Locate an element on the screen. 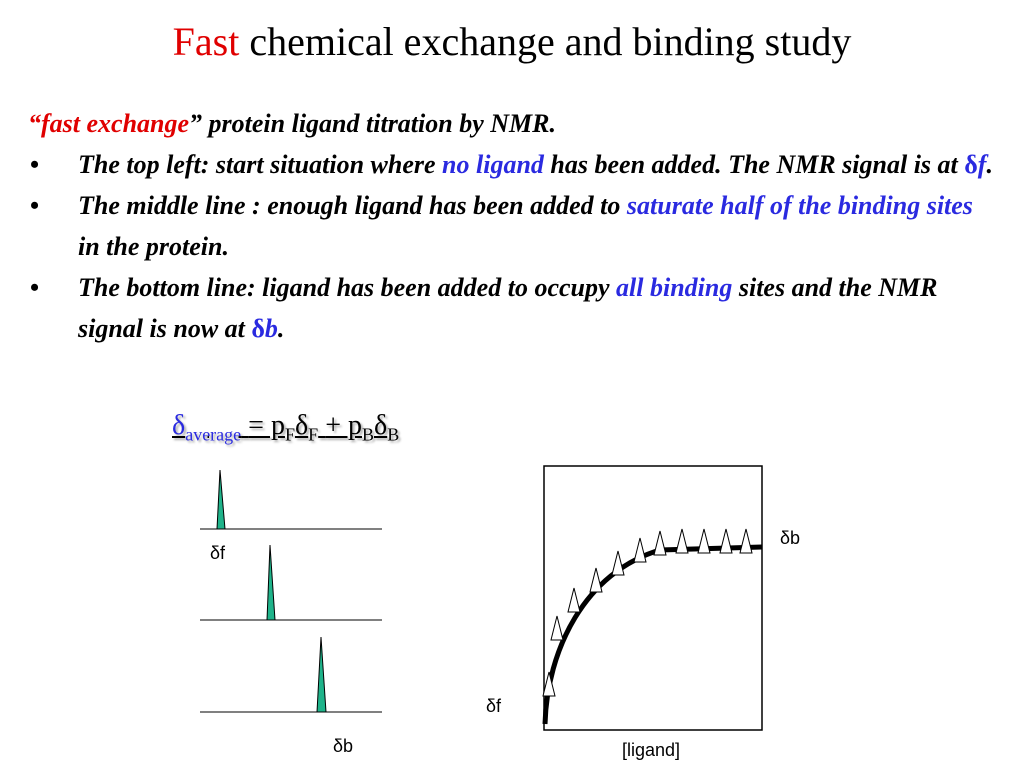 The height and width of the screenshot is (768, 1024). highlight: no ligand is located at coordinates (493, 164).